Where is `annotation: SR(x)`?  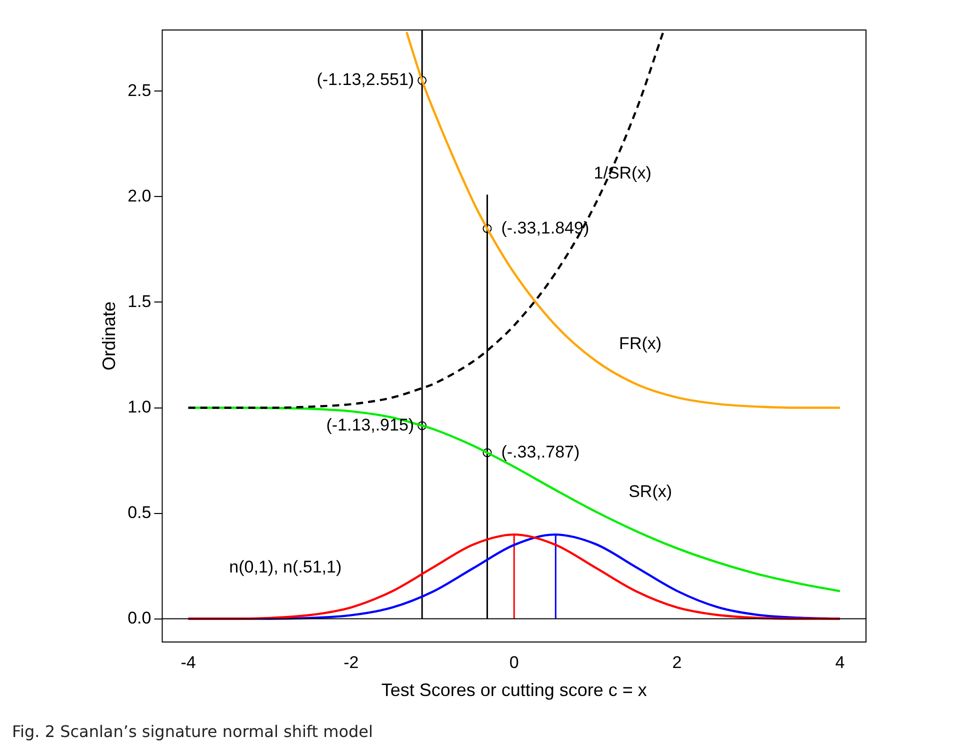 annotation: SR(x) is located at coordinates (650, 491).